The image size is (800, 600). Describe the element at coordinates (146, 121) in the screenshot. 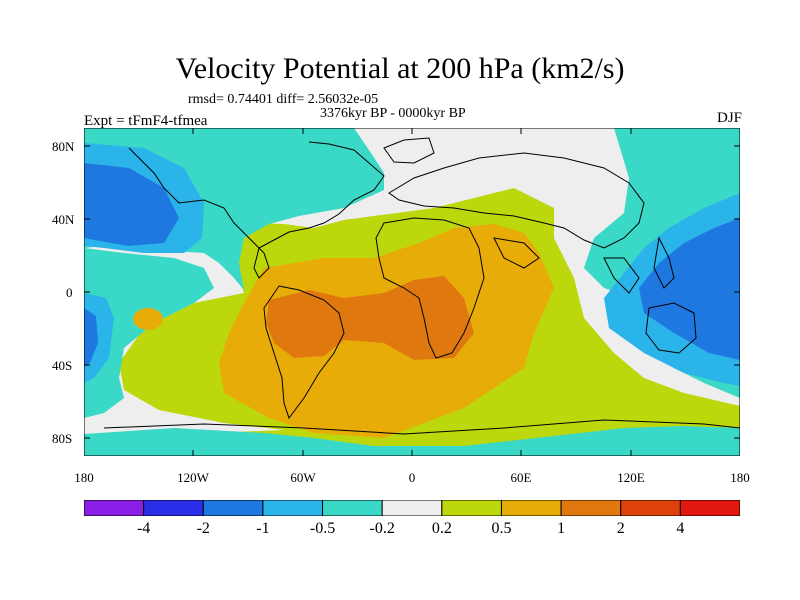

I see `experiment-label: Expt = tFmF4-tfmea` at that location.